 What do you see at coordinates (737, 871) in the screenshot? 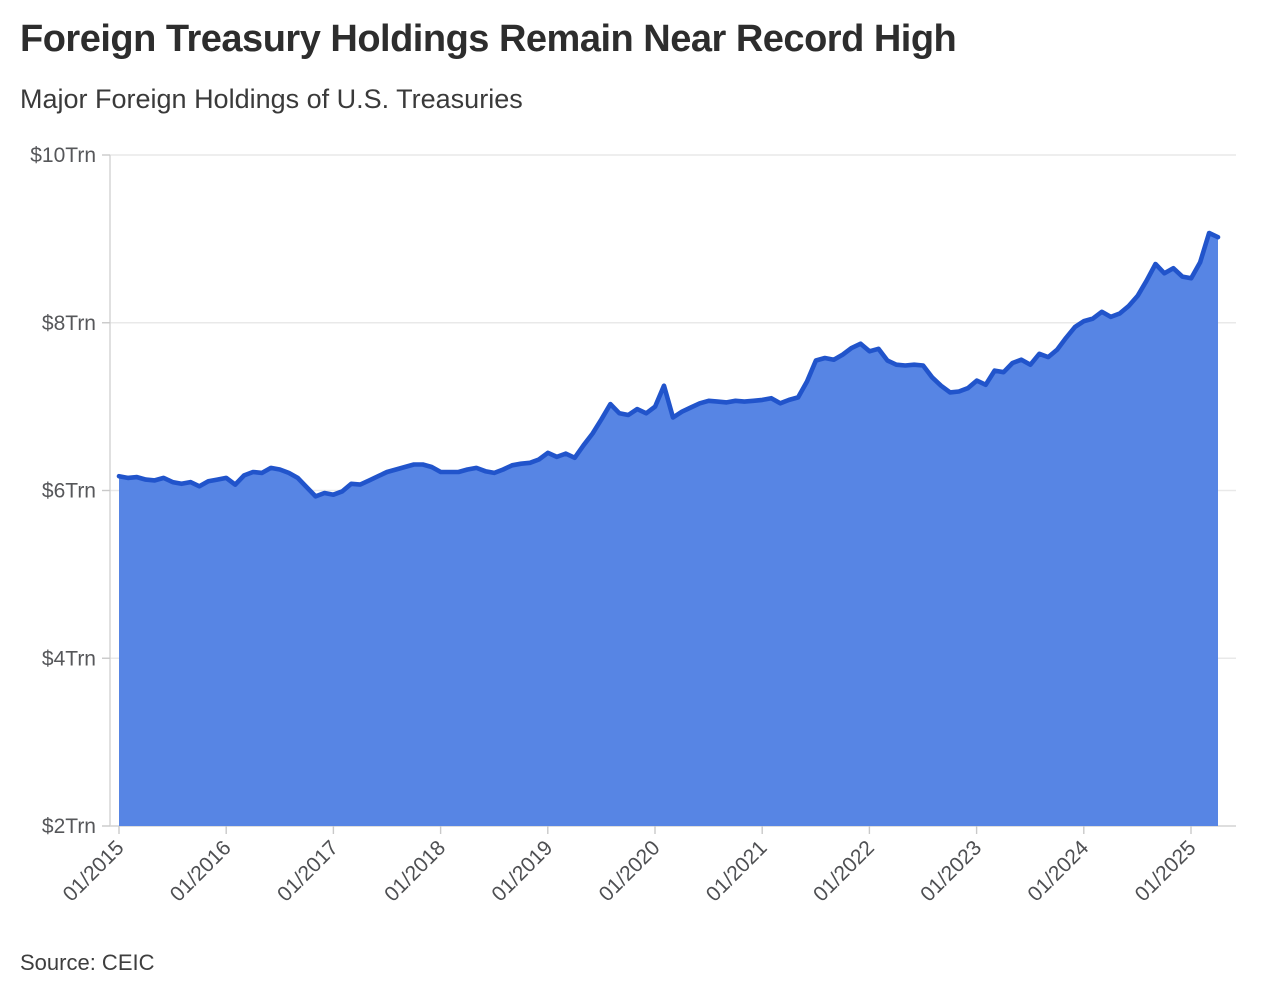
I see `x-tick-label-6: 01/2021` at bounding box center [737, 871].